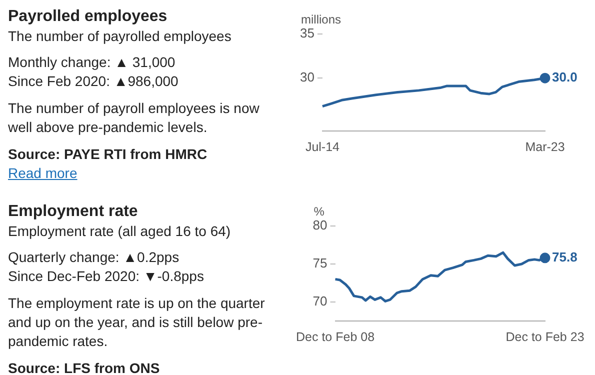 The height and width of the screenshot is (375, 595). Describe the element at coordinates (320, 263) in the screenshot. I see `y-tick-label: 75` at that location.